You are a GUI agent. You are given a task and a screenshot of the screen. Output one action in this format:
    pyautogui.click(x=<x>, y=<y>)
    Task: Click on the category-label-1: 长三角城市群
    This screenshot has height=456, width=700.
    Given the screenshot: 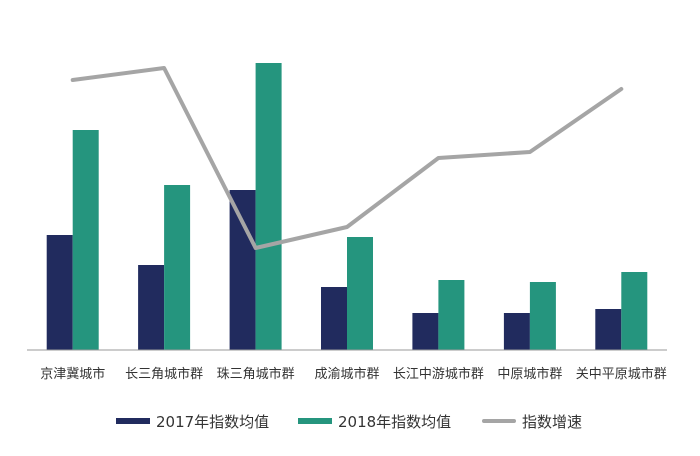 What is the action you would take?
    pyautogui.click(x=164, y=374)
    